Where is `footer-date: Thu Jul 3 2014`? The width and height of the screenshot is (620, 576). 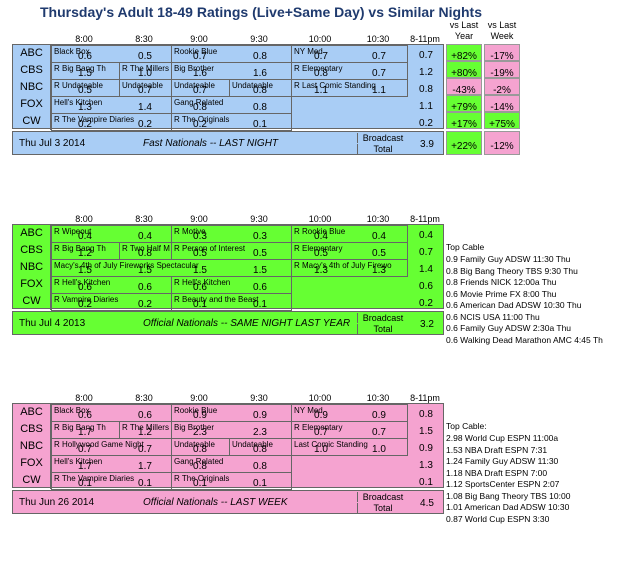
footer-date: Thu Jul 3 2014 is located at coordinates (52, 143).